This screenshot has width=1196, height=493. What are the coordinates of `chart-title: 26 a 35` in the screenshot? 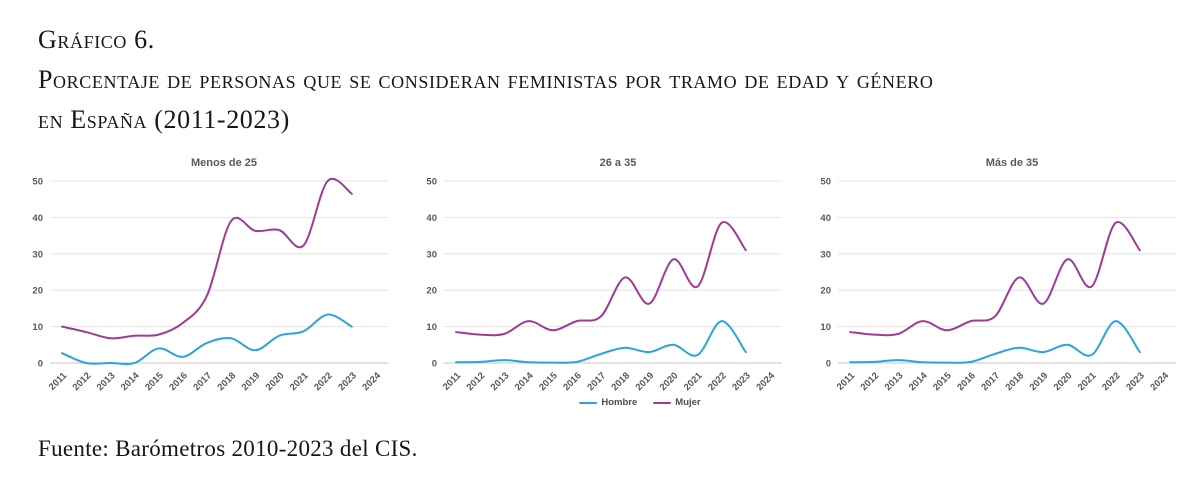 It's located at (618, 163).